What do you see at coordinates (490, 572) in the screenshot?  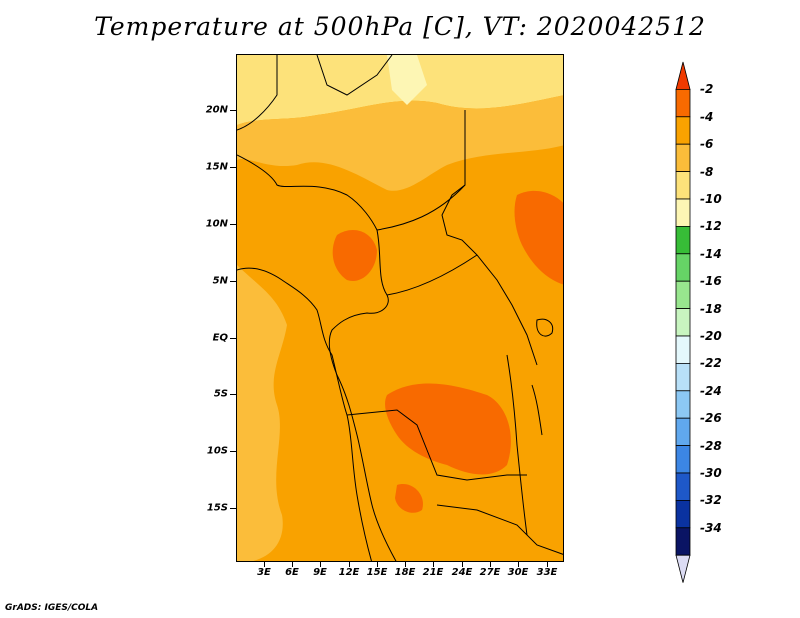 I see `lon-label: 27E` at bounding box center [490, 572].